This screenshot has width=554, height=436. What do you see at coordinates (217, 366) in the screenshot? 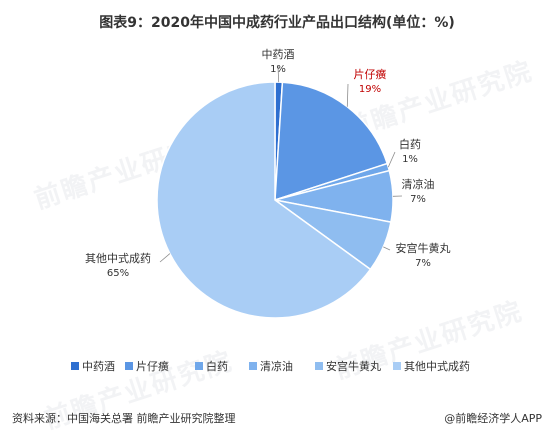
I see `legend-label: 白药` at bounding box center [217, 366].